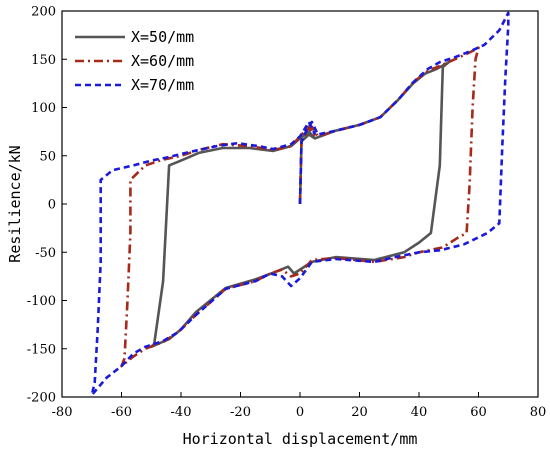 Image resolution: width=550 pixels, height=455 pixels. I want to click on legend-label: X=70/mm, so click(162, 85).